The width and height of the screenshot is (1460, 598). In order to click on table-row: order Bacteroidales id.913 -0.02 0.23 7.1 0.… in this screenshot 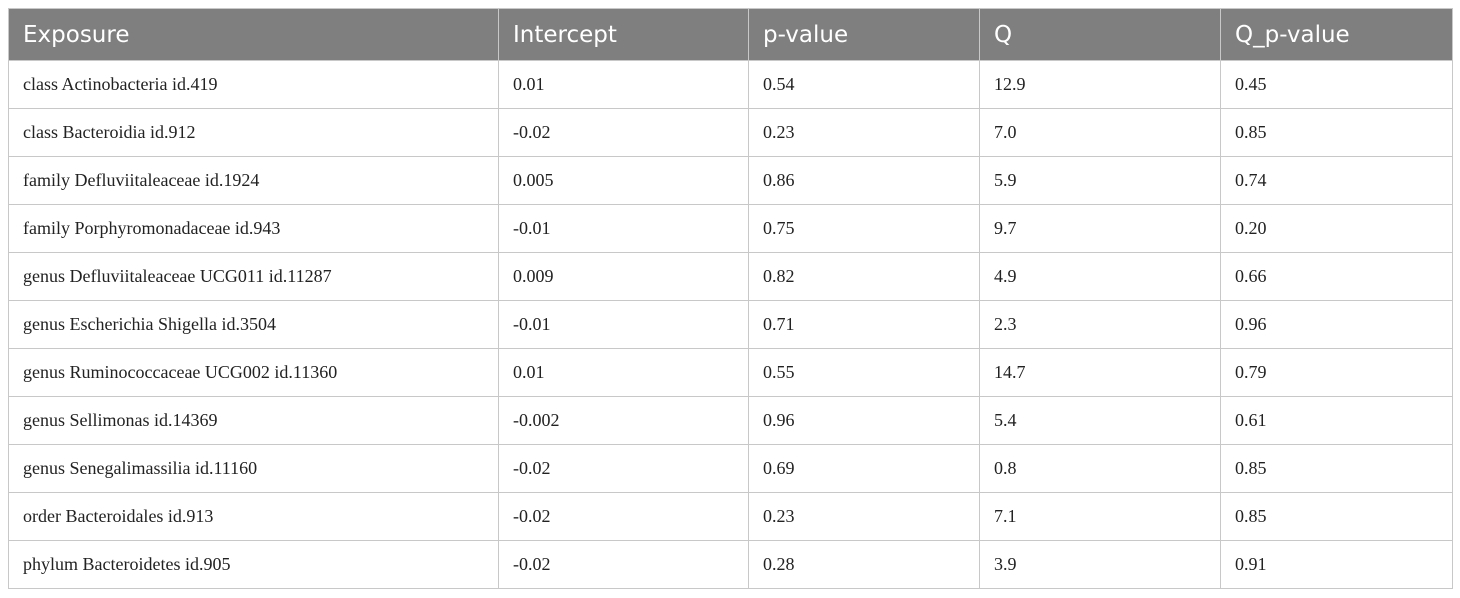, I will do `click(730, 516)`.